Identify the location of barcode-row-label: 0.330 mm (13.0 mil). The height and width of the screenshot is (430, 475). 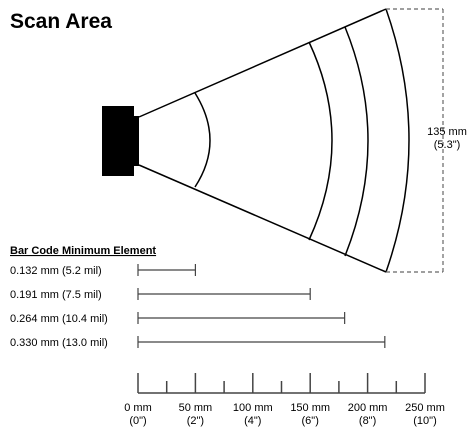
(59, 343).